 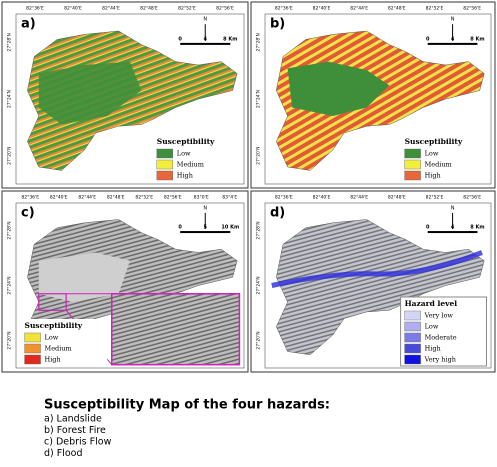 What do you see at coordinates (78, 442) in the screenshot?
I see `caption-item: c) Debris Flow` at bounding box center [78, 442].